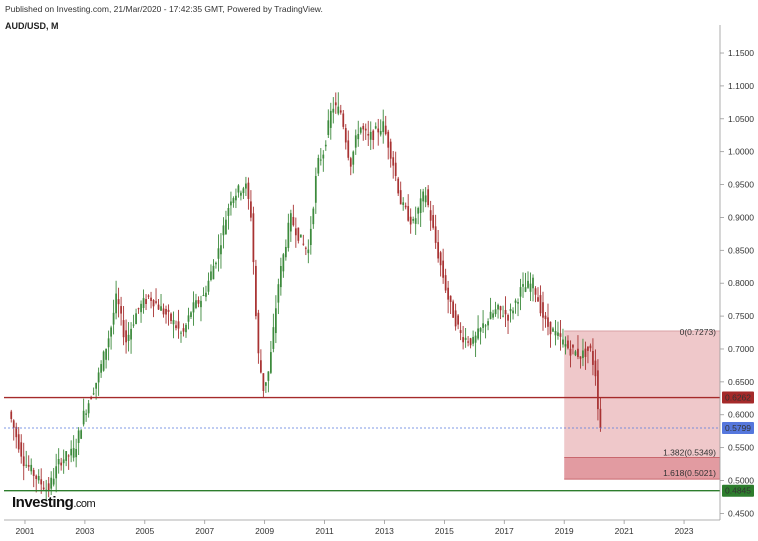  What do you see at coordinates (384, 531) in the screenshot?
I see `x-tick-label: 2013` at bounding box center [384, 531].